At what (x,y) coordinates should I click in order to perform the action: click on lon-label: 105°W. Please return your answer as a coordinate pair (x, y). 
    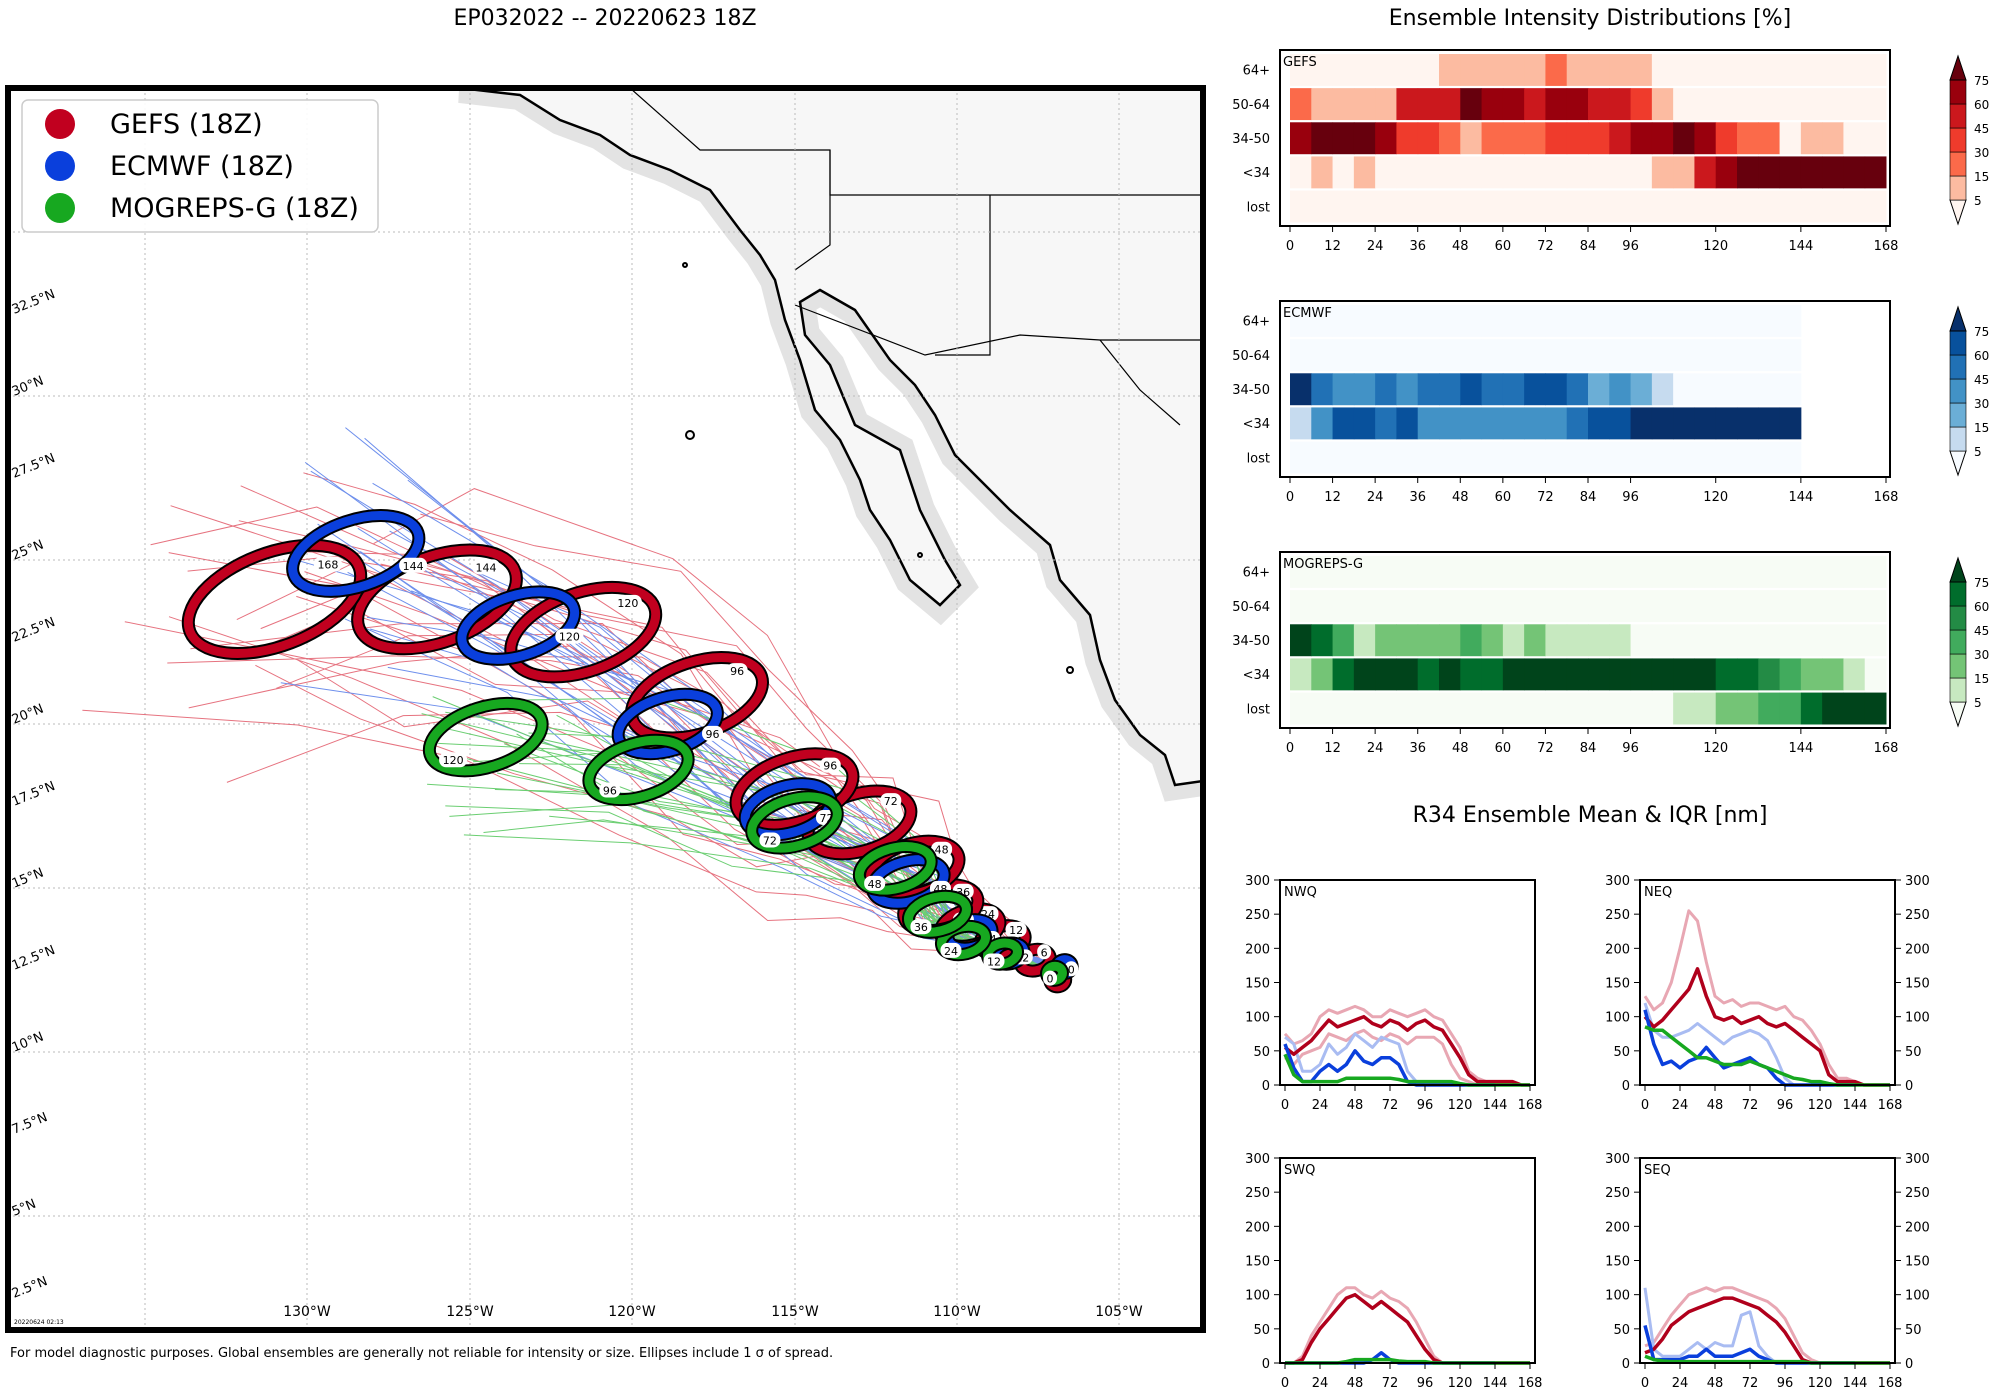
    Looking at the image, I should click on (1119, 1312).